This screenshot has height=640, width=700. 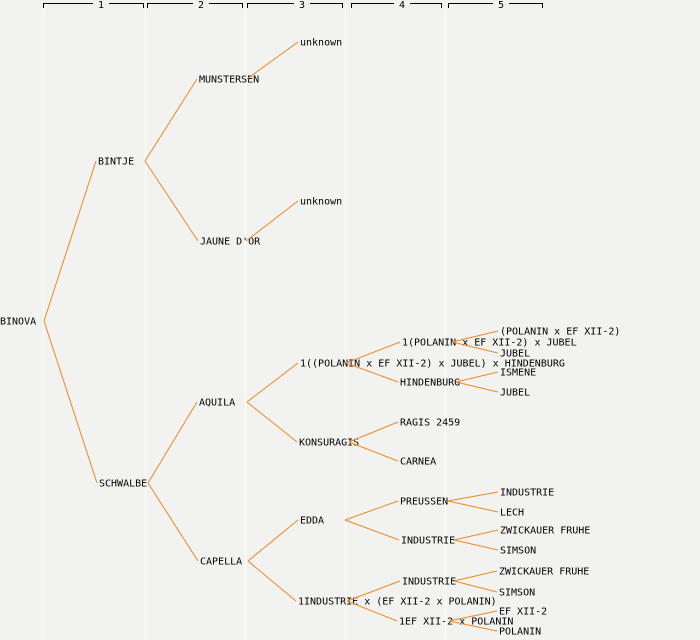 I want to click on node-label-ismene: ISMENE, so click(x=518, y=373).